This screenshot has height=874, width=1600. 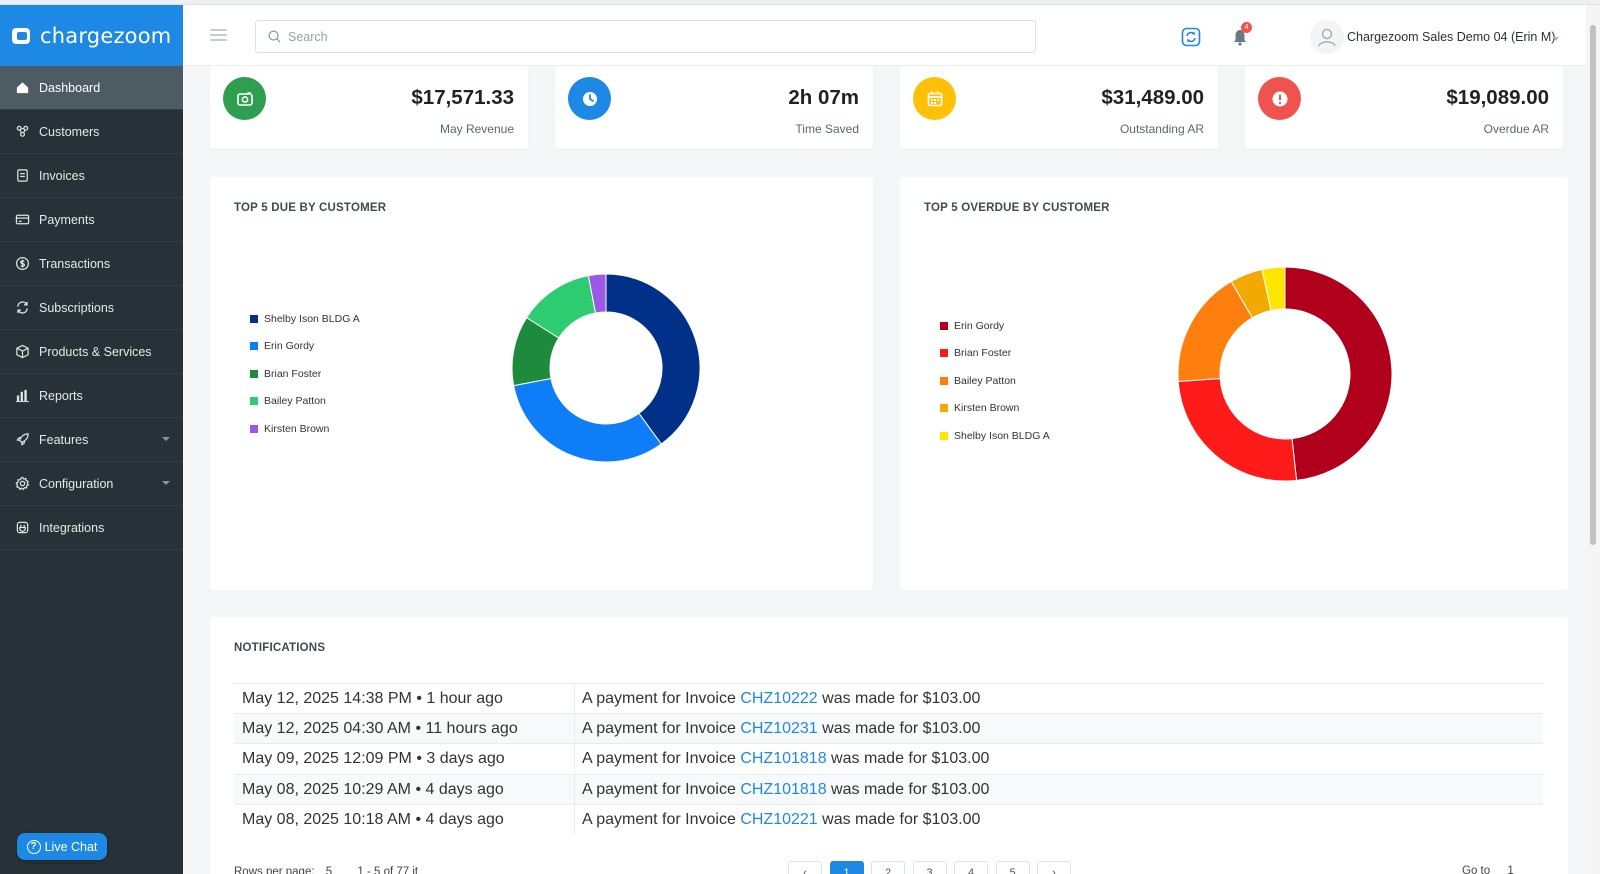 I want to click on avatar, so click(x=1327, y=37).